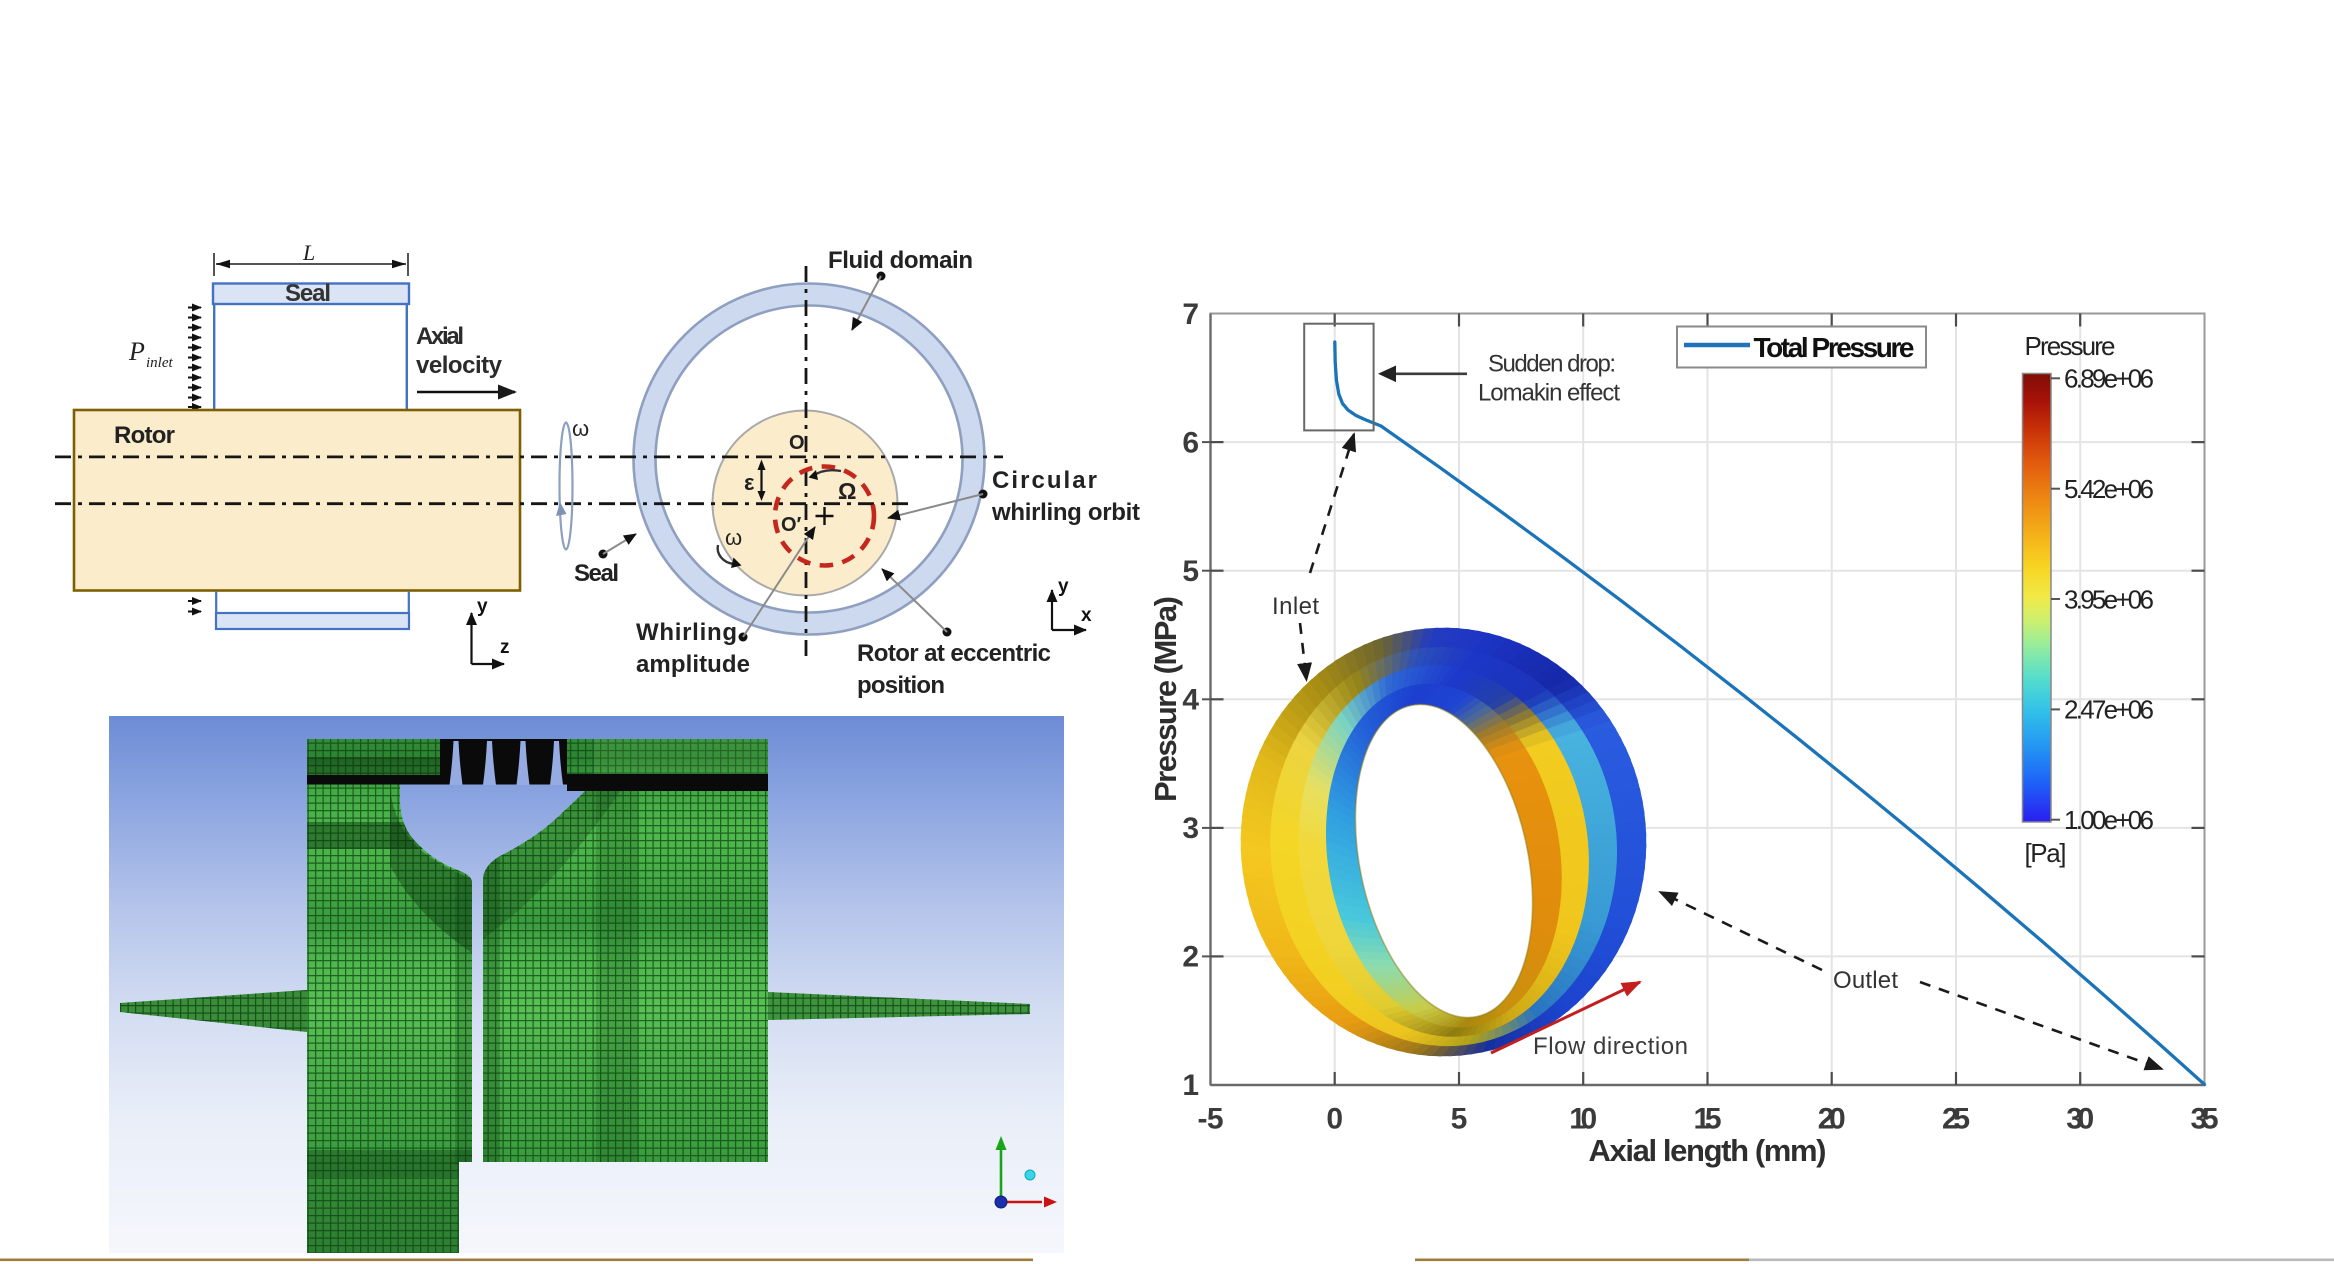  Describe the element at coordinates (1044, 480) in the screenshot. I see `svg-text: Circular` at that location.